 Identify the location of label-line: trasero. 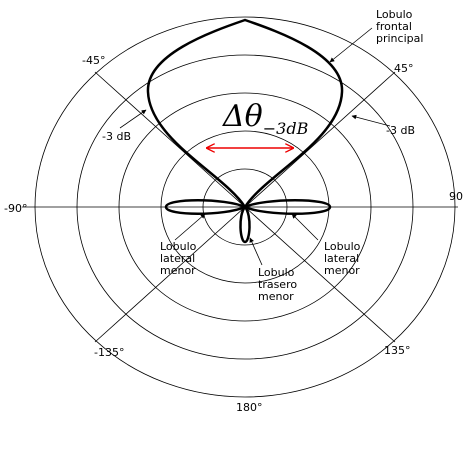
(277, 284).